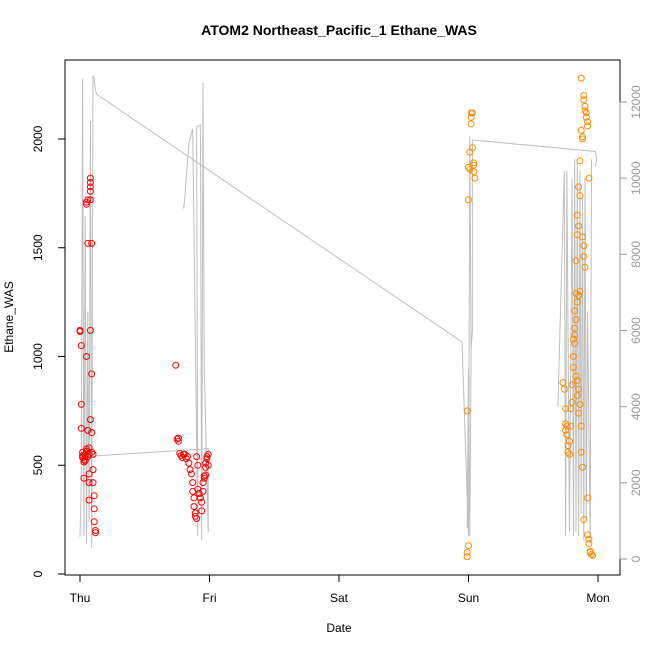 This screenshot has height=650, width=650. I want to click on y2-tick-label: 12000, so click(636, 102).